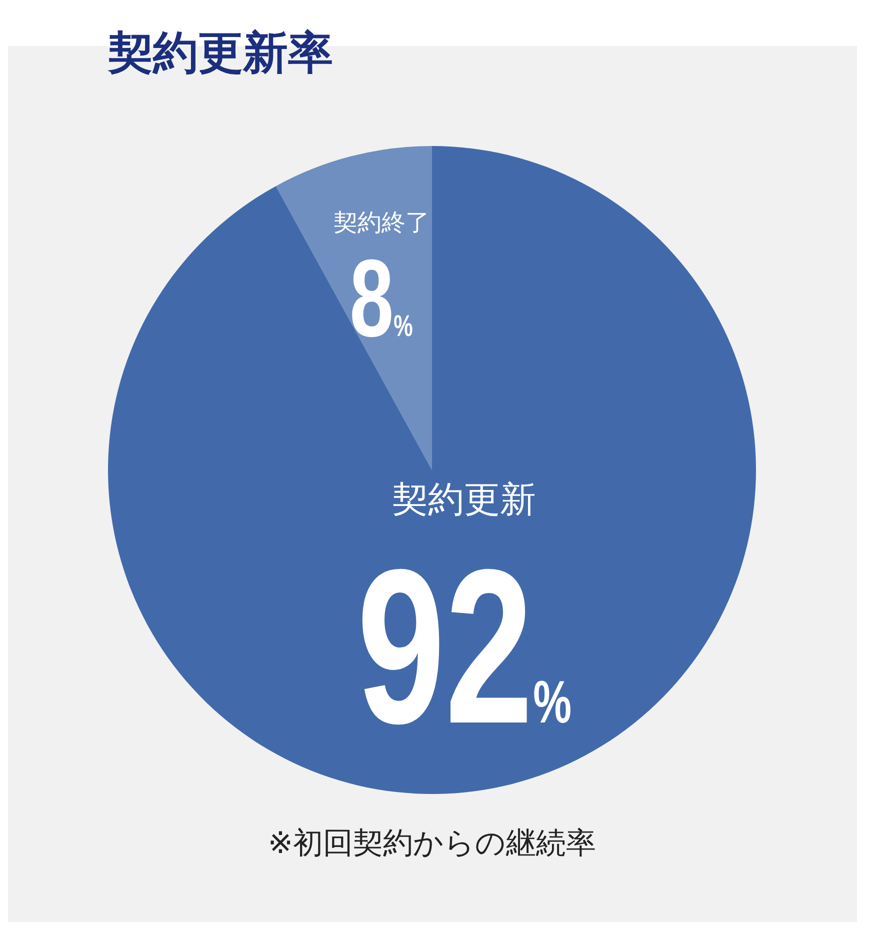 The width and height of the screenshot is (880, 934). What do you see at coordinates (432, 843) in the screenshot?
I see `text: ※初回契約からの継続率` at bounding box center [432, 843].